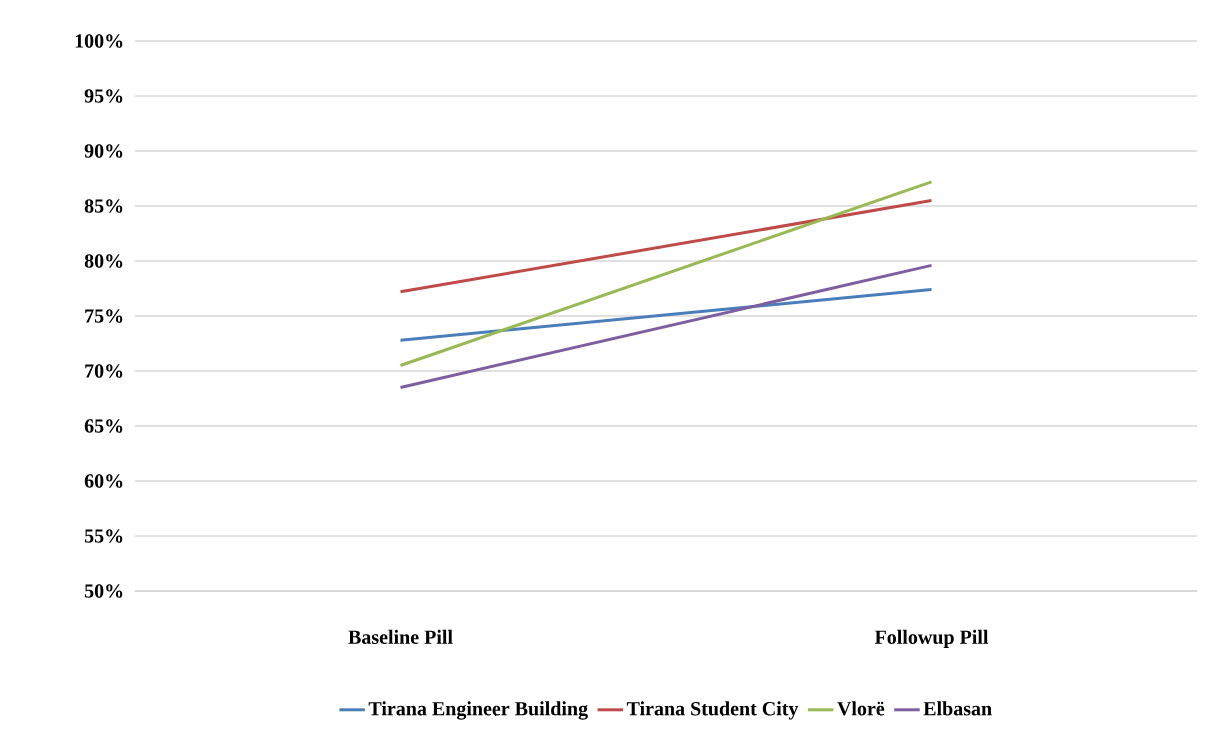 The image size is (1215, 744). I want to click on legend-label: Elbasan, so click(957, 708).